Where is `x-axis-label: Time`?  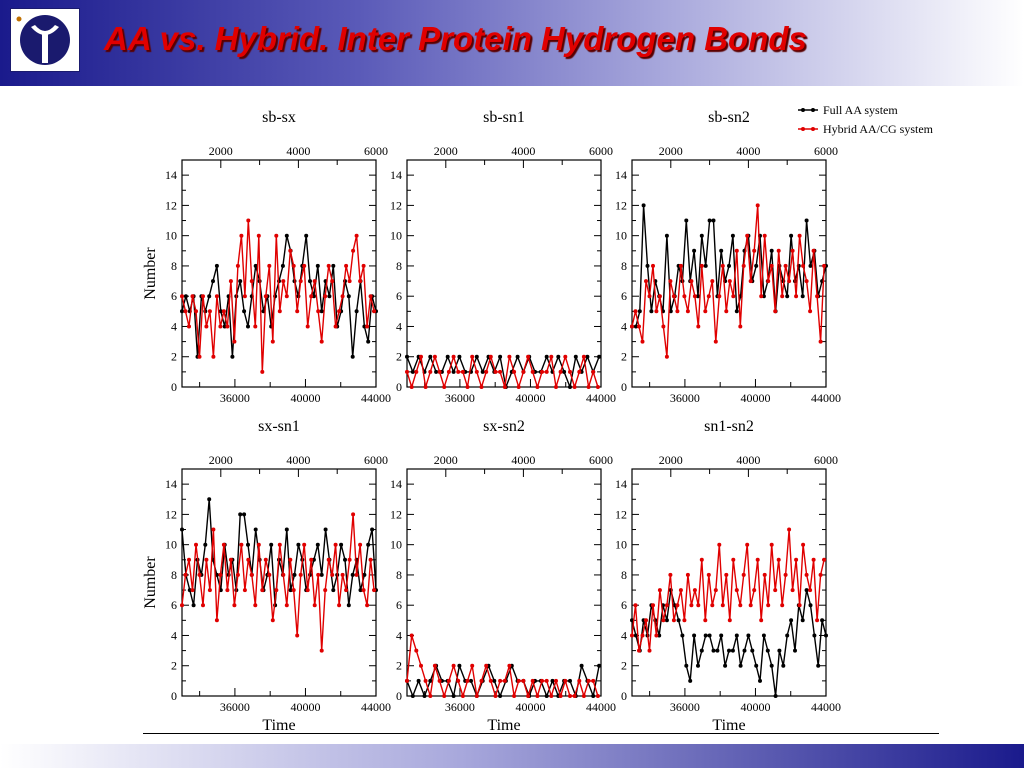
x-axis-label: Time is located at coordinates (728, 725).